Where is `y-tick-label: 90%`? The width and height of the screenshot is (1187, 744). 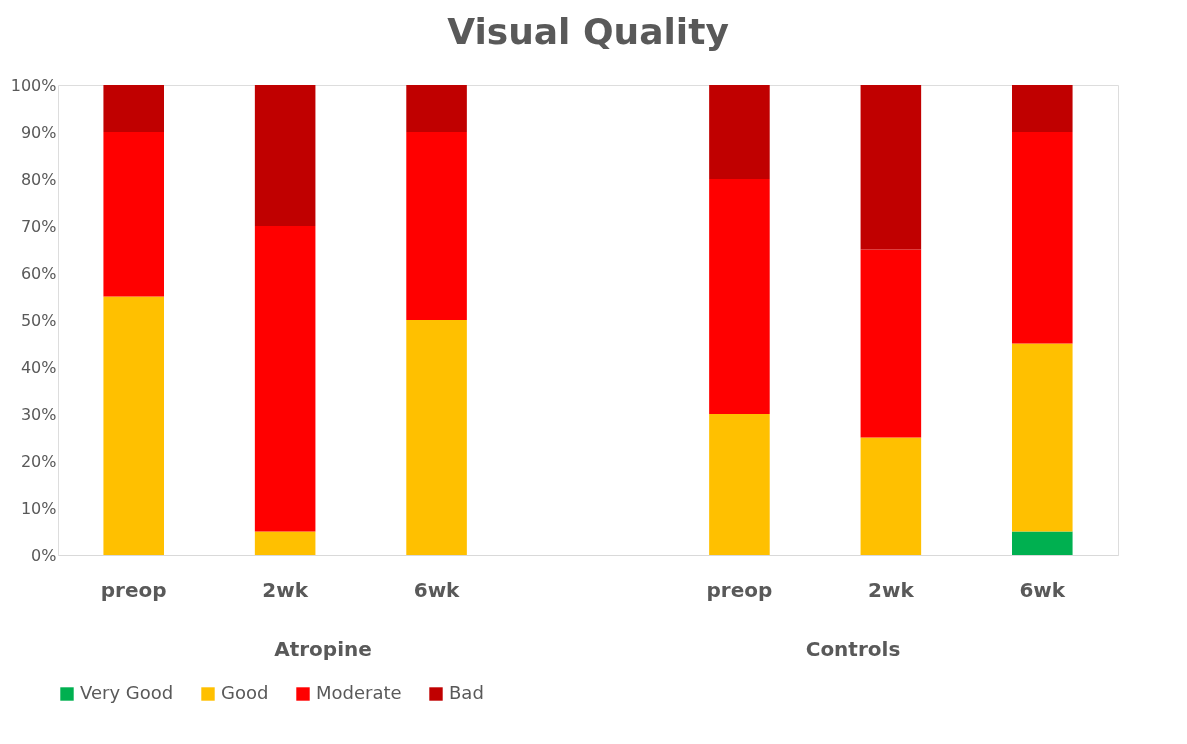 y-tick-label: 90% is located at coordinates (38, 132).